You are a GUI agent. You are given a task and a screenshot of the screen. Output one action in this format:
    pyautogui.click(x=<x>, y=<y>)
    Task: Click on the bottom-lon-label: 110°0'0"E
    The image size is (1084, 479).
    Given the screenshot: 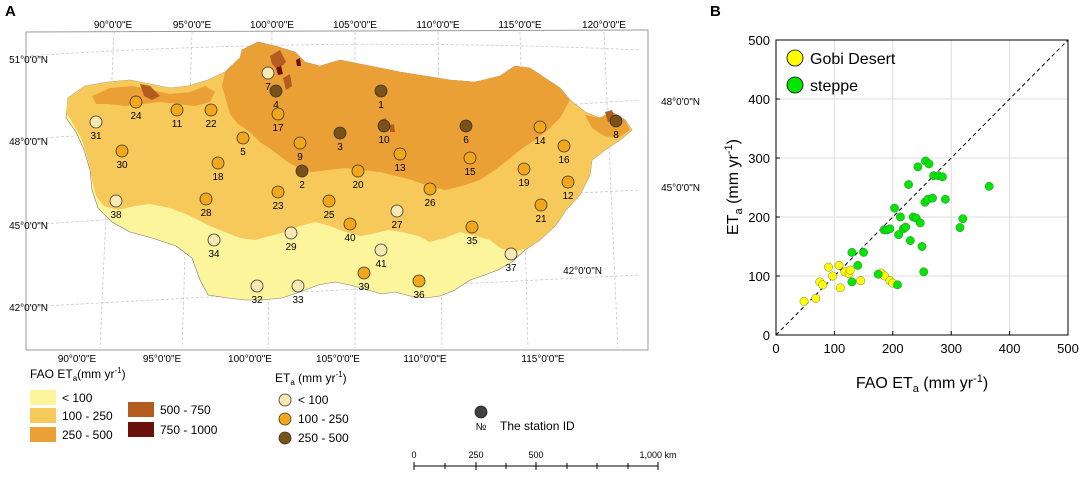 What is the action you would take?
    pyautogui.click(x=425, y=359)
    